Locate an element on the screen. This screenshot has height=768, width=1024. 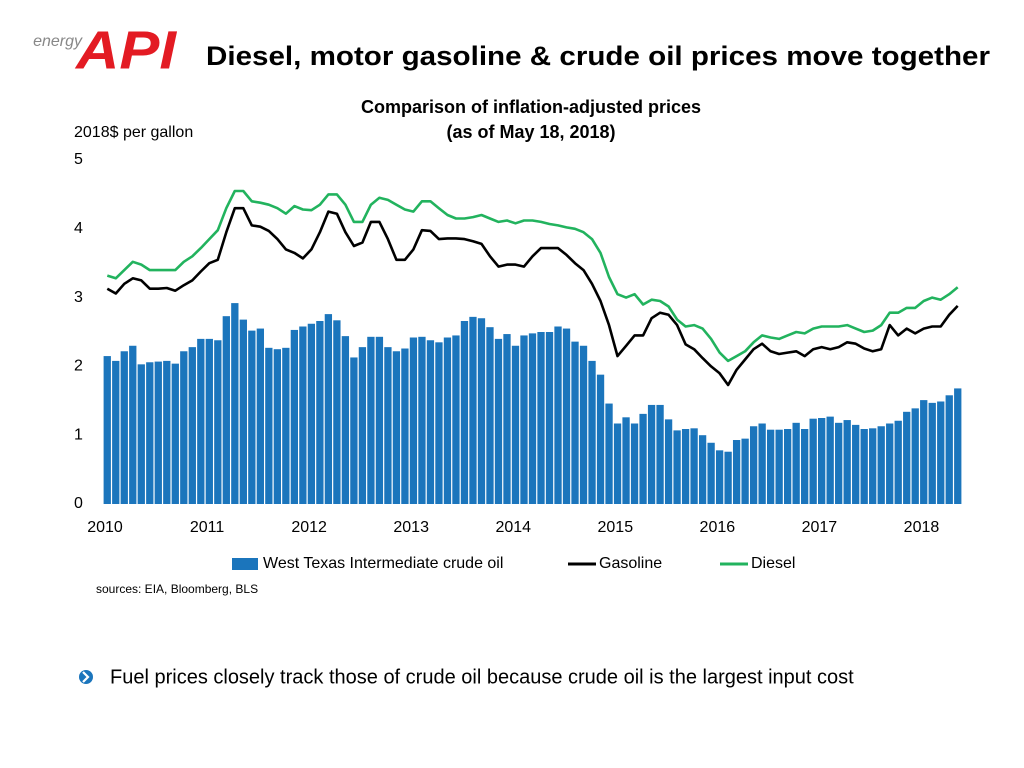
legend-label: Diesel is located at coordinates (773, 563).